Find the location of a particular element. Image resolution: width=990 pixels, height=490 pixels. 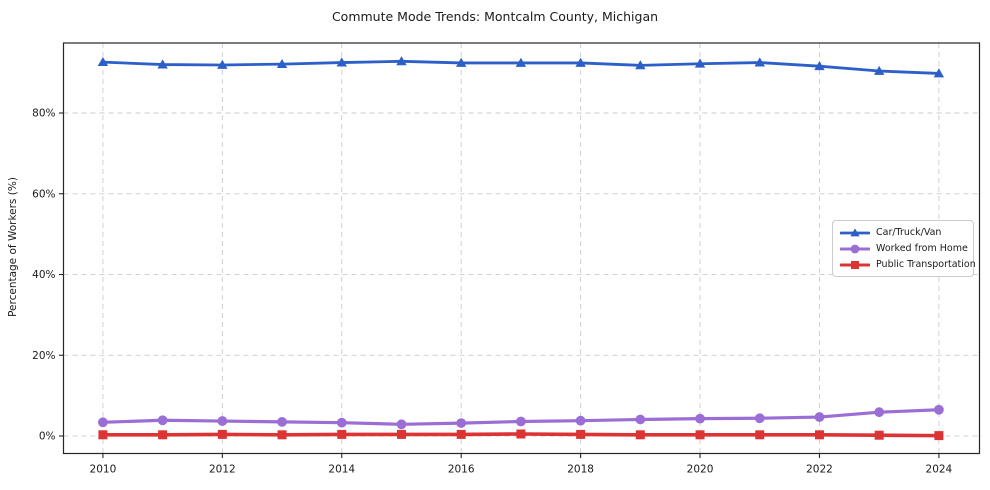

legend-item-public-transportation: Public Transportation is located at coordinates (908, 264).